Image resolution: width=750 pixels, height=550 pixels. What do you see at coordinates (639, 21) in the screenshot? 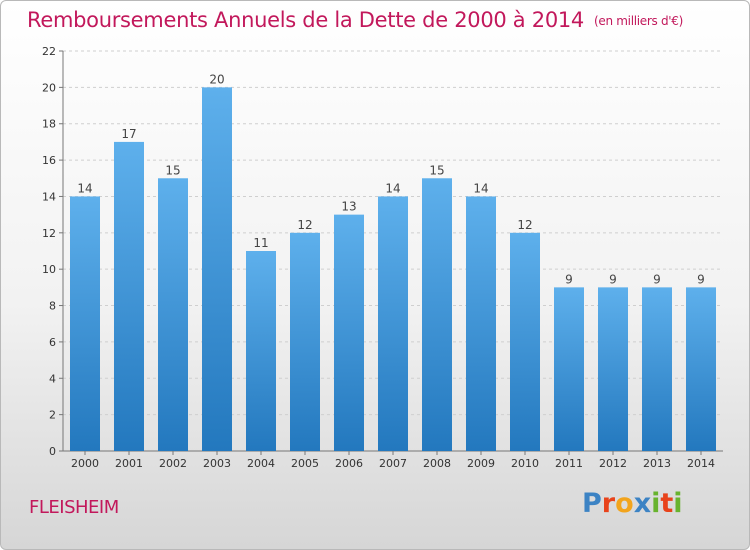
I see `chart-unit: (en milliers d'€)` at bounding box center [639, 21].